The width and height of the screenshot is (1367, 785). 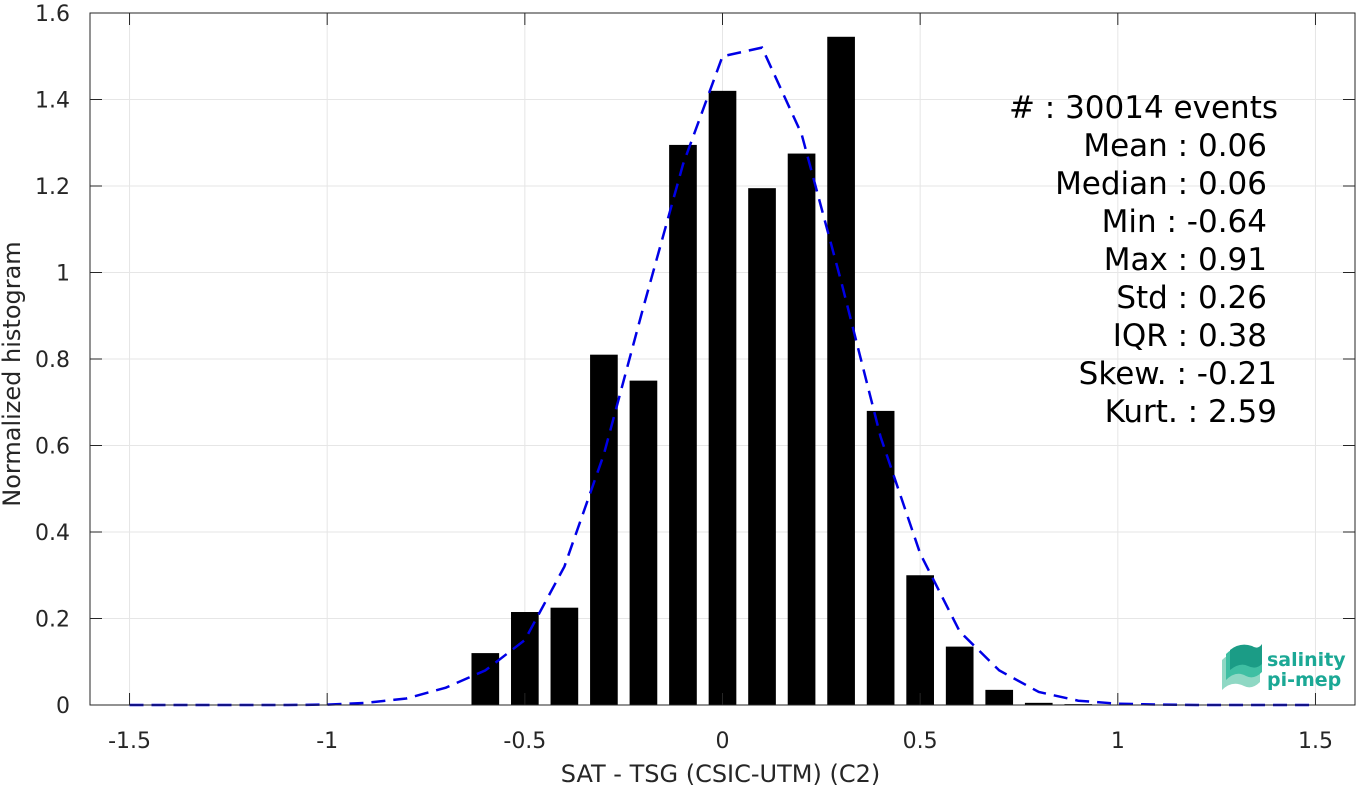 I want to click on x-axis-label: SAT - TSG (CSIC-UTM) (C2), so click(x=720, y=772).